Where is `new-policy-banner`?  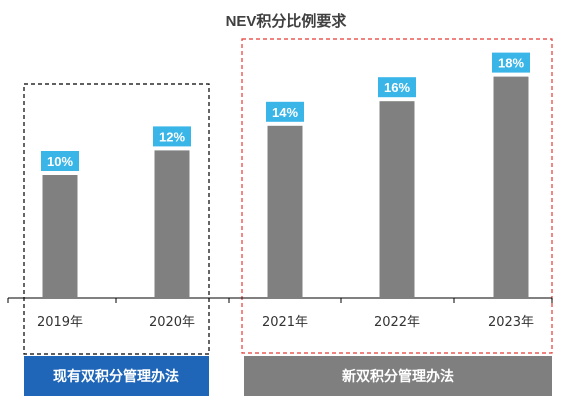 new-policy-banner is located at coordinates (398, 376).